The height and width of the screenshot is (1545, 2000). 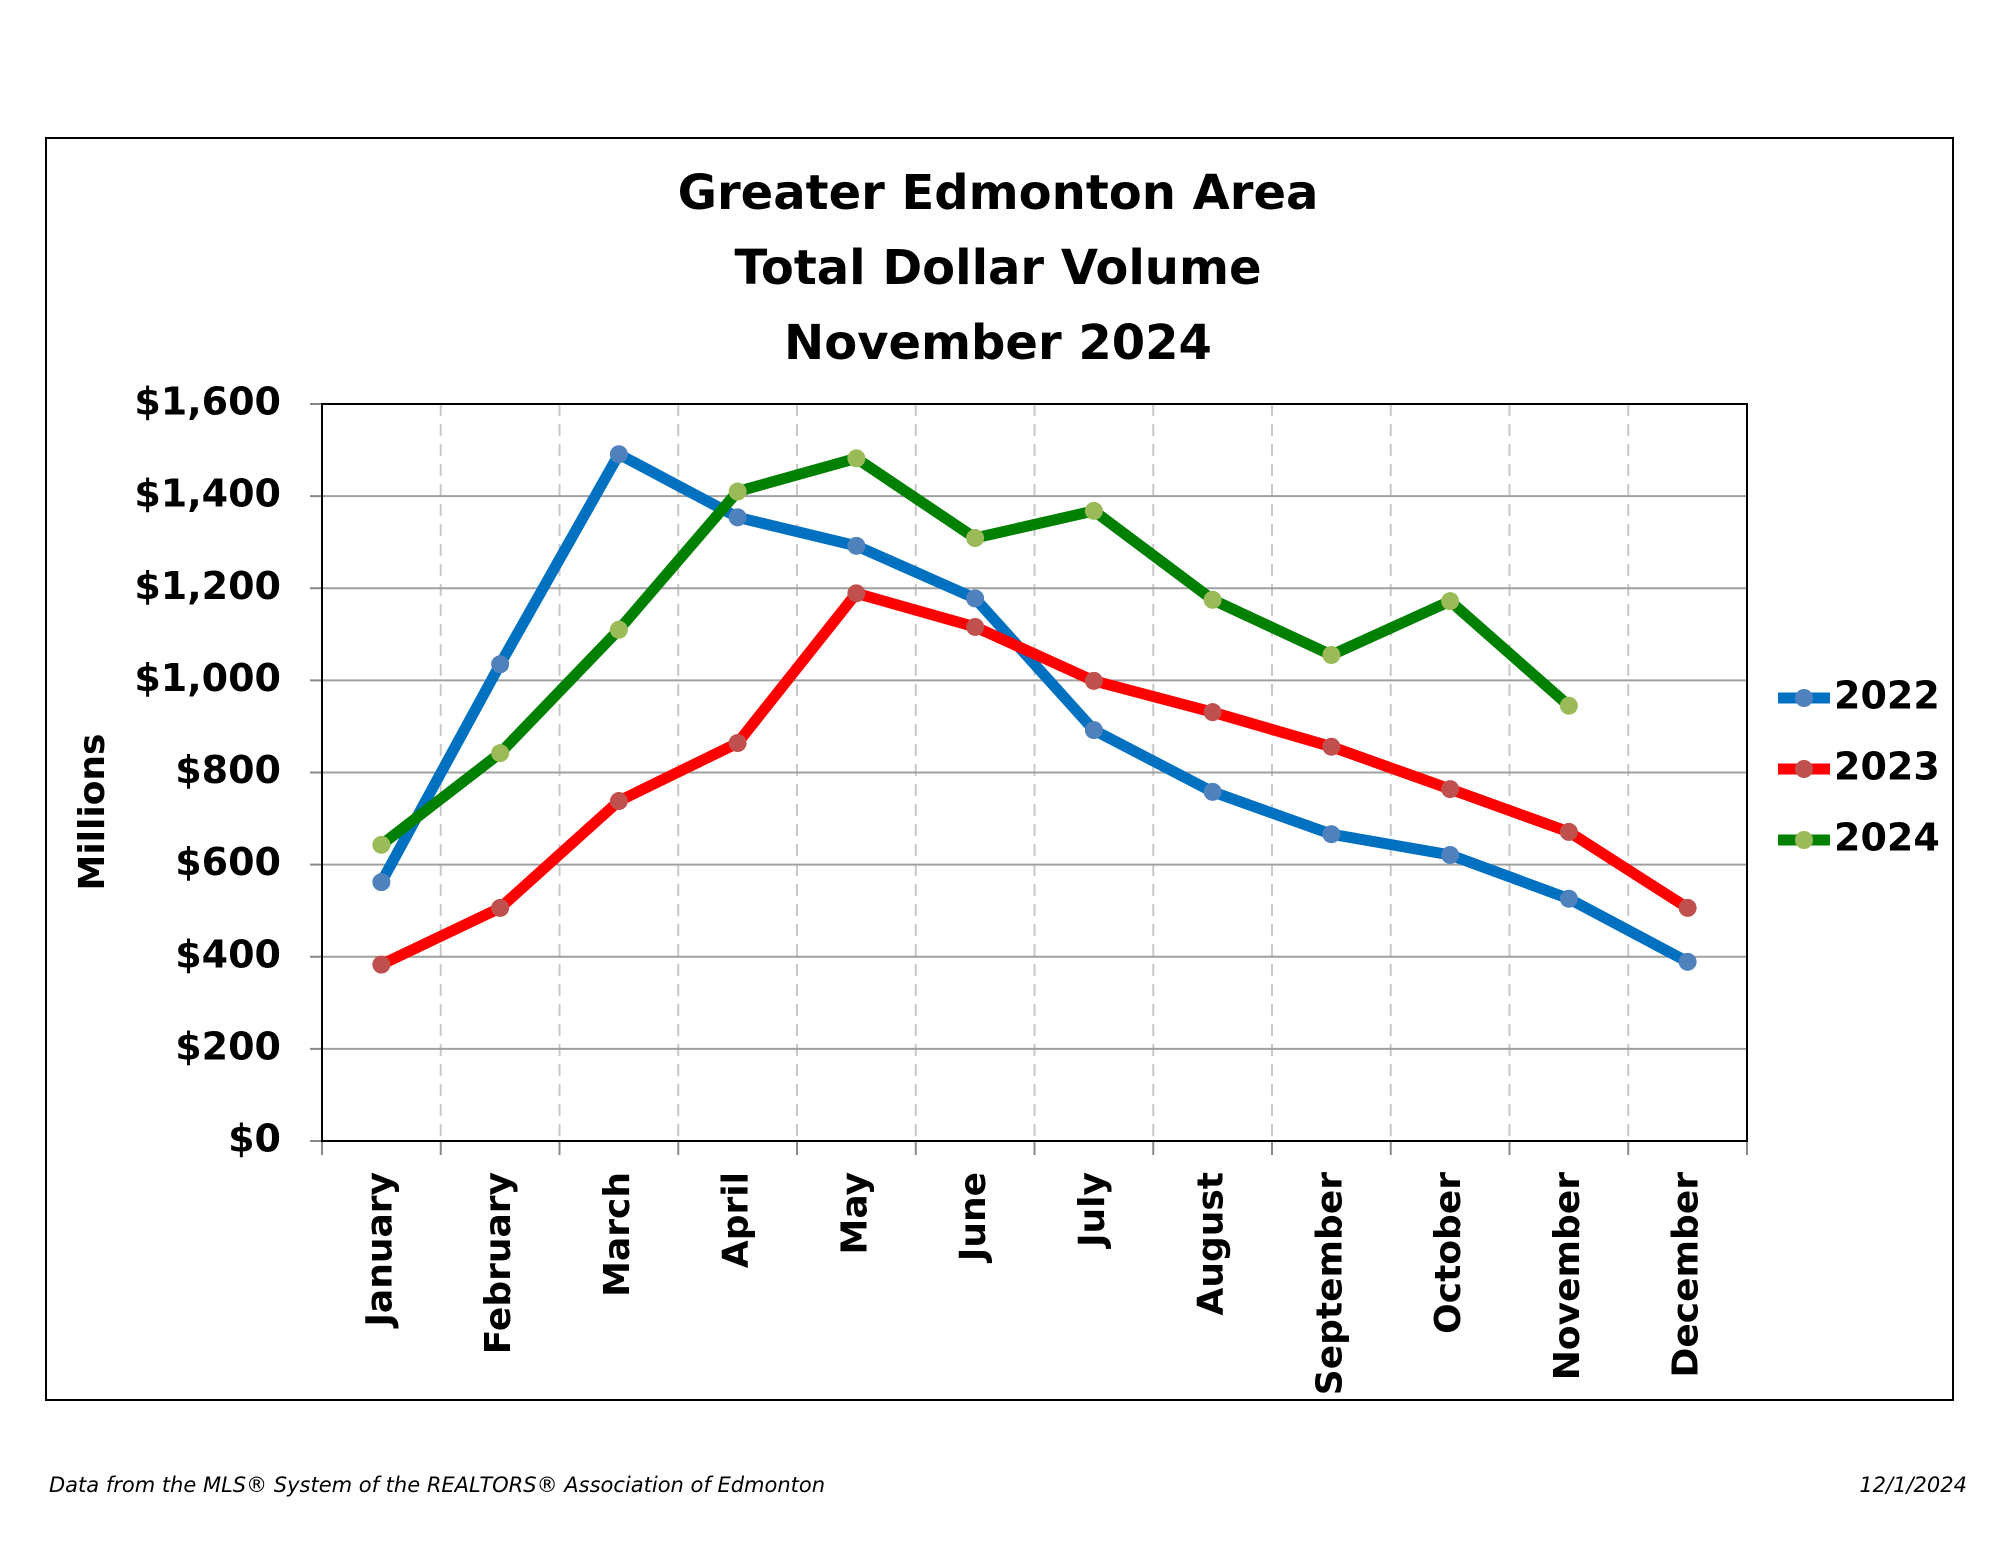 I want to click on x-tick-label: January, so click(x=379, y=1250).